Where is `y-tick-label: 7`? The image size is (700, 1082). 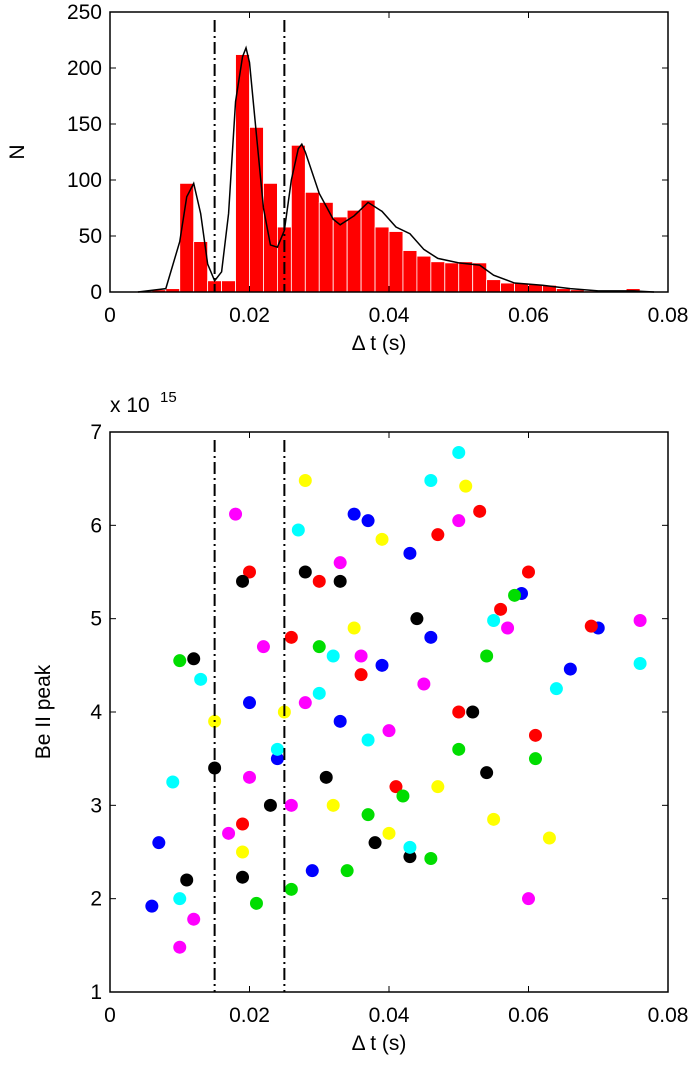
y-tick-label: 7 is located at coordinates (96, 432).